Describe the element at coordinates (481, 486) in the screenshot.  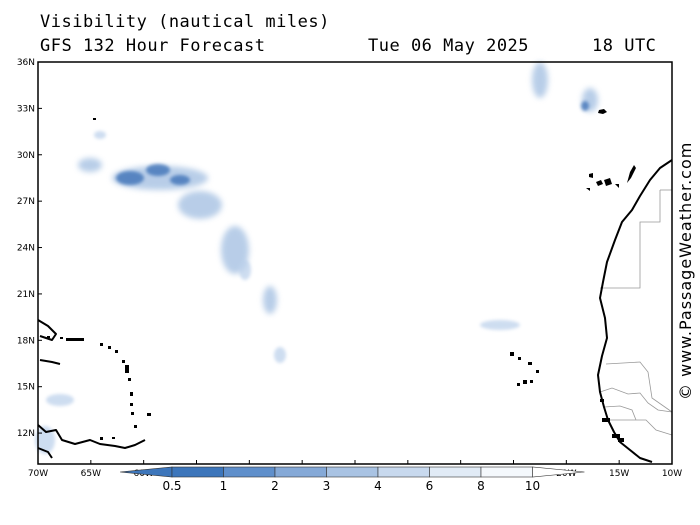
I see `legend-label: 8` at that location.